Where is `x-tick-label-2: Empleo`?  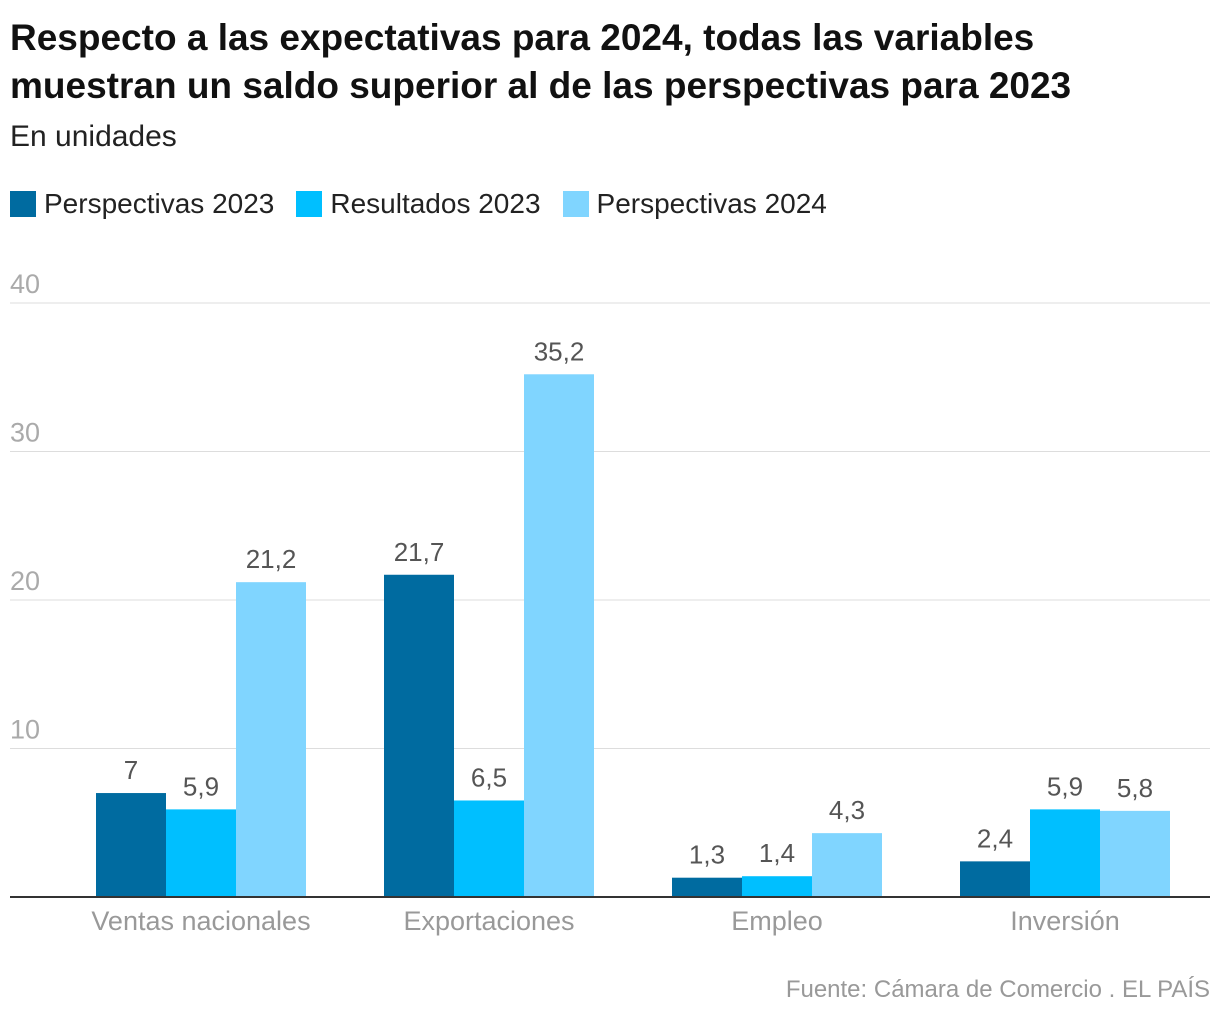
x-tick-label-2: Empleo is located at coordinates (777, 921).